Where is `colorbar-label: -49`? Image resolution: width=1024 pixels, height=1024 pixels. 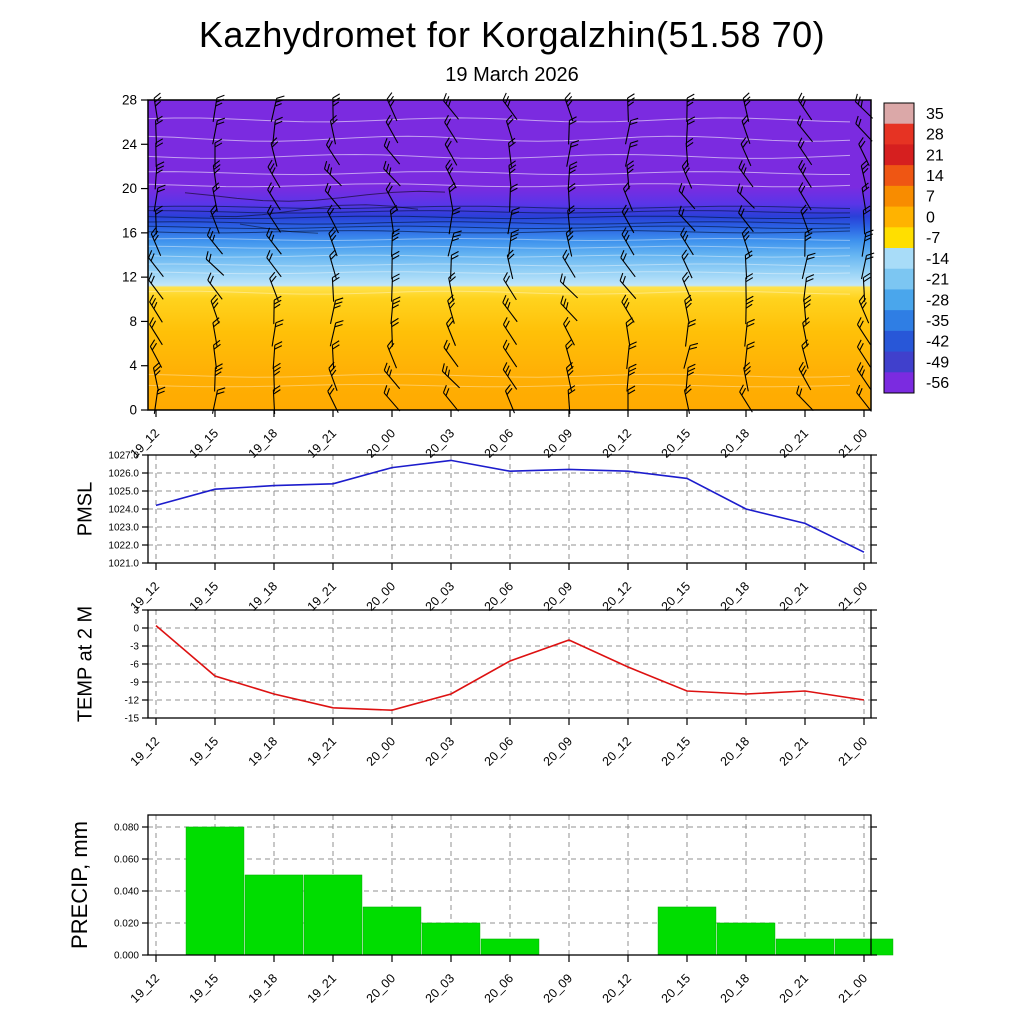
colorbar-label: -49 is located at coordinates (937, 362).